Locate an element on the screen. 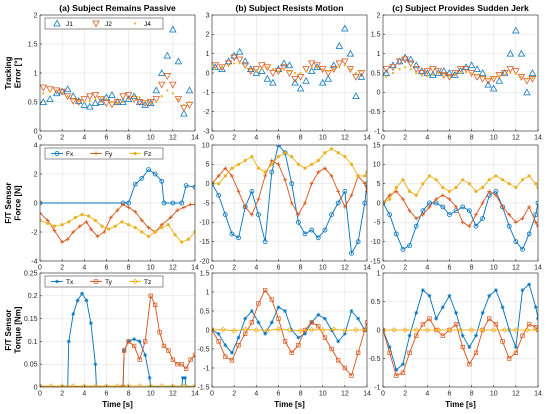 This screenshot has width=550, height=414. column-title-2: (b) Subject Resists Motion is located at coordinates (290, 8).